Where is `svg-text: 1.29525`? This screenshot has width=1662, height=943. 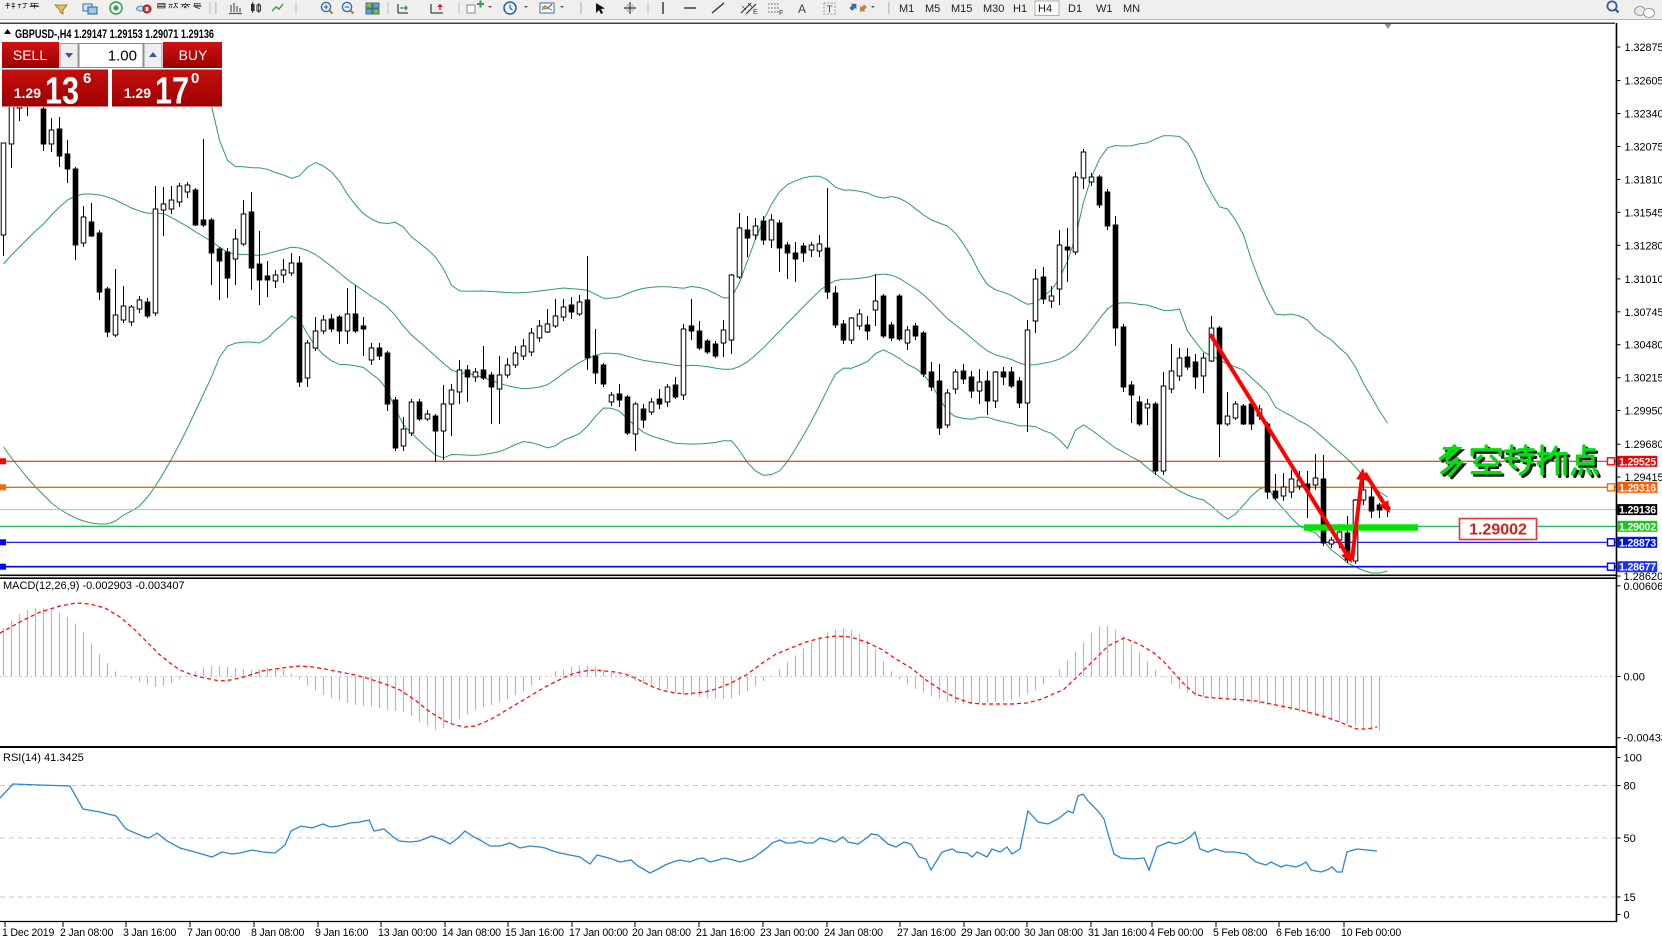
svg-text: 1.29525 is located at coordinates (1637, 462).